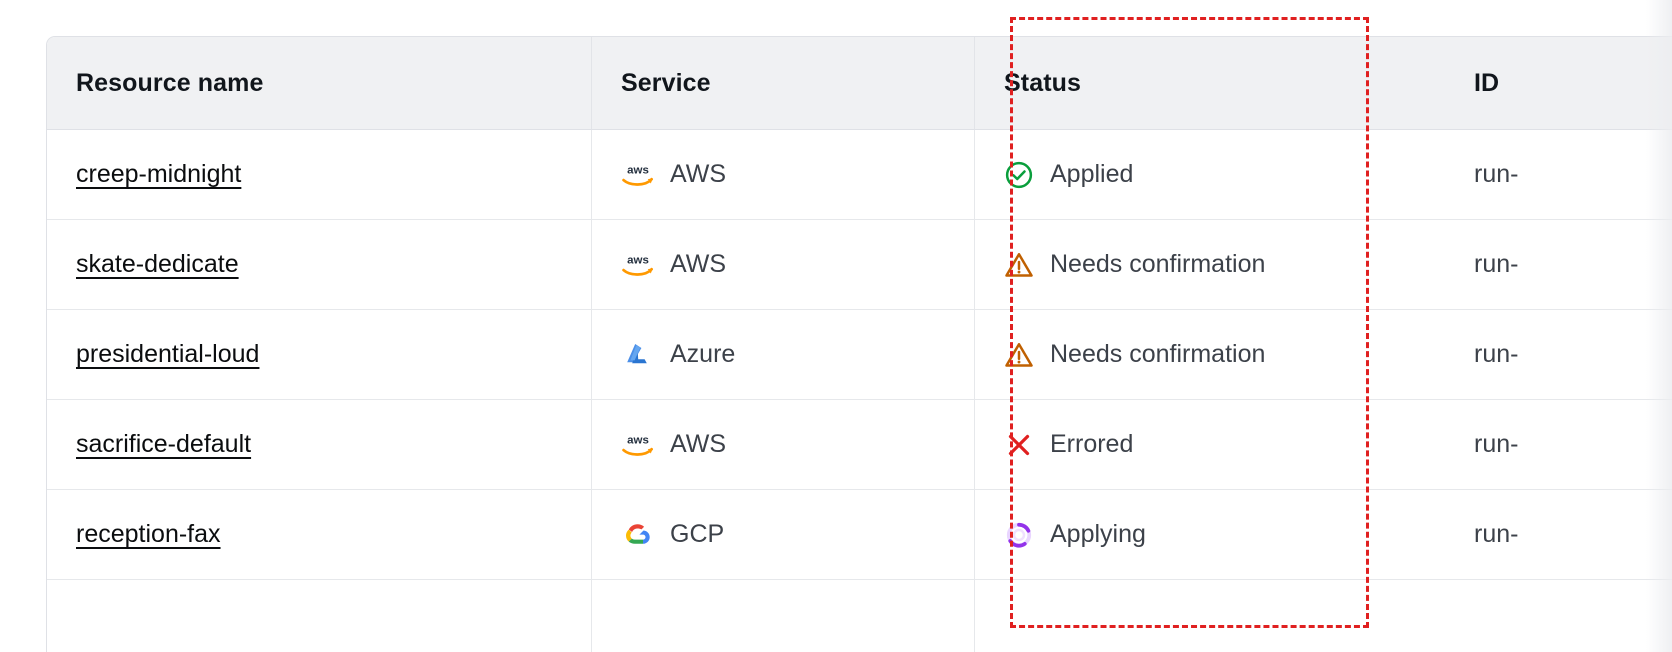 The image size is (1672, 652). What do you see at coordinates (164, 444) in the screenshot?
I see `resource-name-link: sacrifice-default` at bounding box center [164, 444].